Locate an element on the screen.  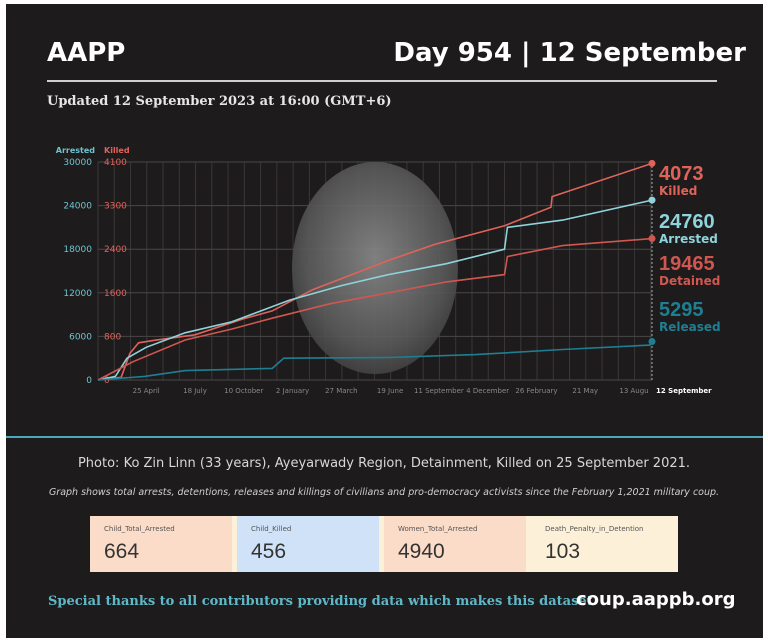
right-tick-label: 800 is located at coordinates (112, 337).